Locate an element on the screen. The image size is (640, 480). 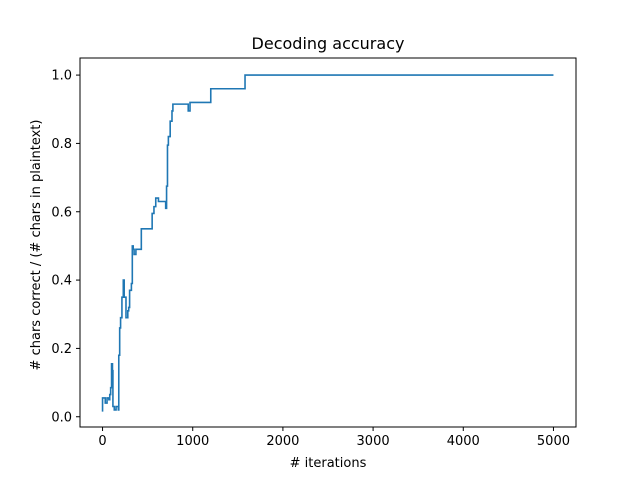
x-tick-label: 0 is located at coordinates (102, 441).